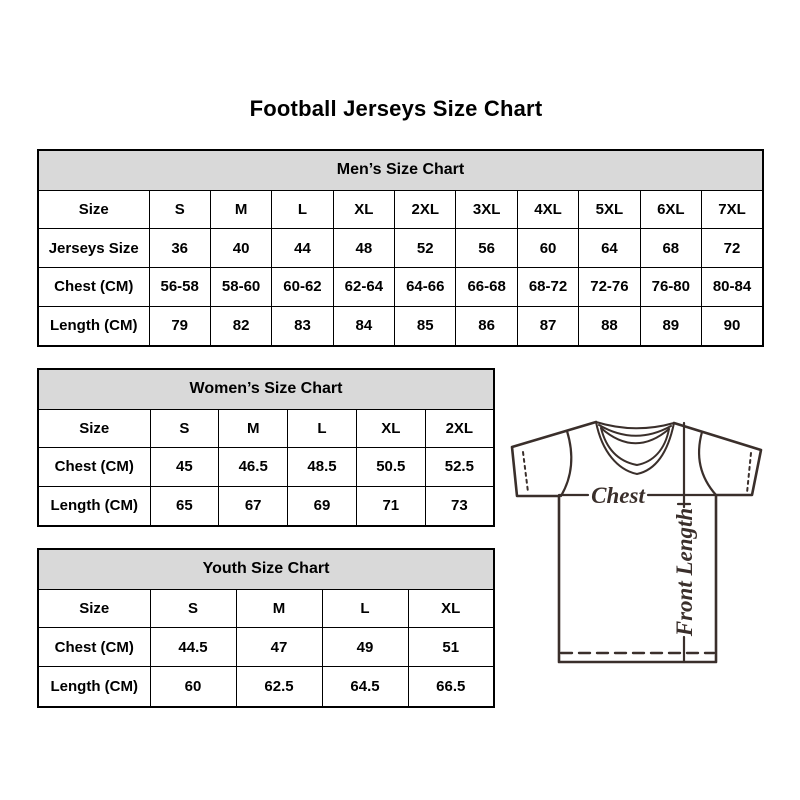 This screenshot has height=800, width=800. What do you see at coordinates (548, 286) in the screenshot?
I see `value-cell: 68-72` at bounding box center [548, 286].